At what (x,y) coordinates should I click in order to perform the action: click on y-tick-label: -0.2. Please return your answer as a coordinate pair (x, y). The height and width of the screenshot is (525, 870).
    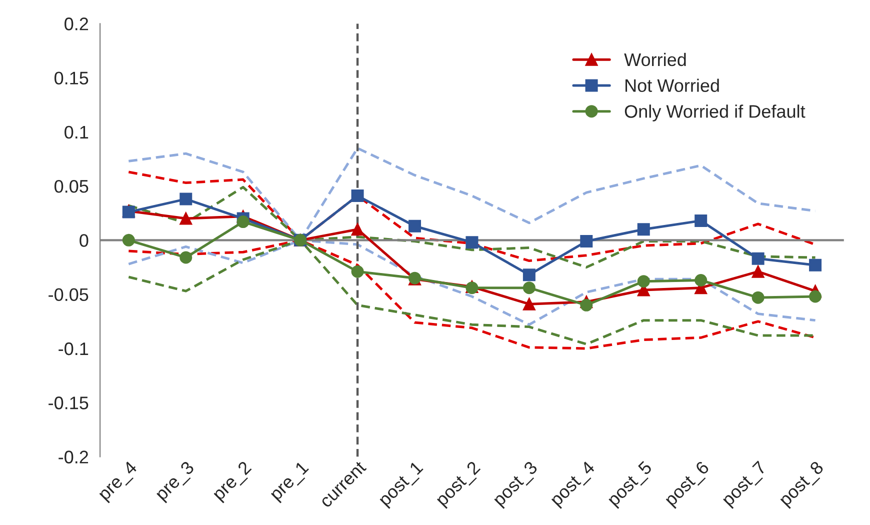
    Looking at the image, I should click on (73, 457).